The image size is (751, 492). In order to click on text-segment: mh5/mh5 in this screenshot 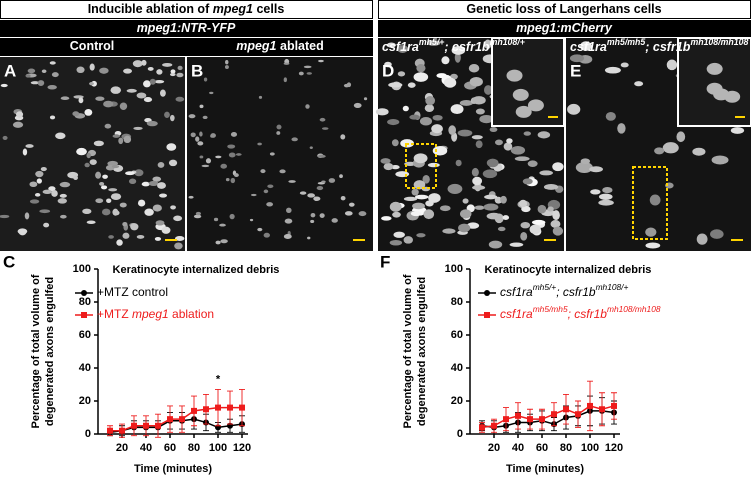, I will do `click(550, 309)`.